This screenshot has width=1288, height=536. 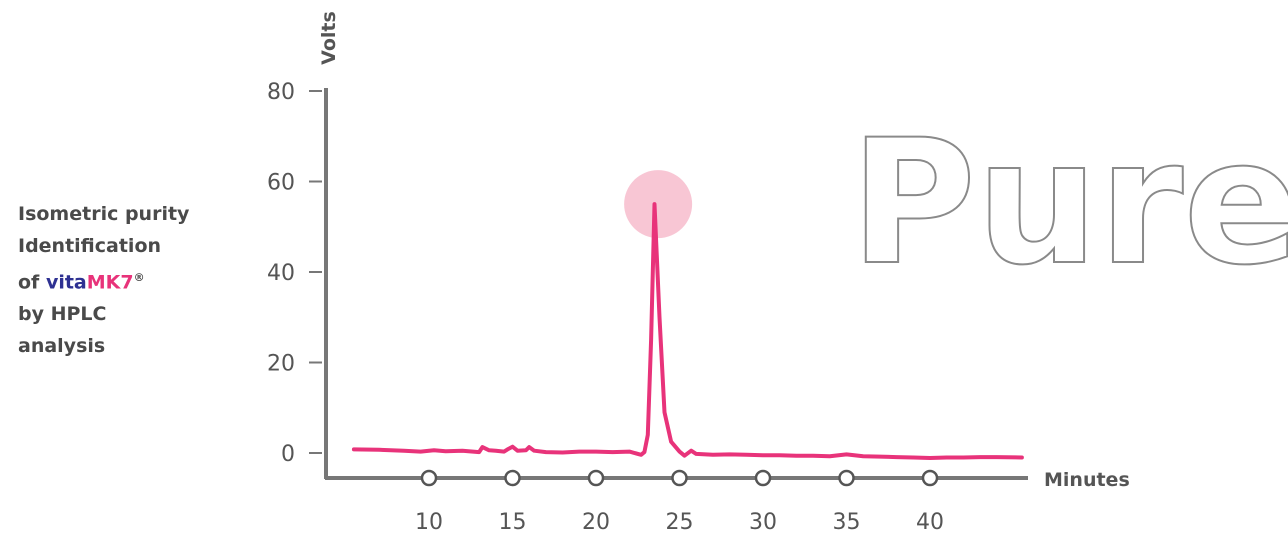 What do you see at coordinates (32, 282) in the screenshot?
I see `side-label-line-3-prefix: of` at bounding box center [32, 282].